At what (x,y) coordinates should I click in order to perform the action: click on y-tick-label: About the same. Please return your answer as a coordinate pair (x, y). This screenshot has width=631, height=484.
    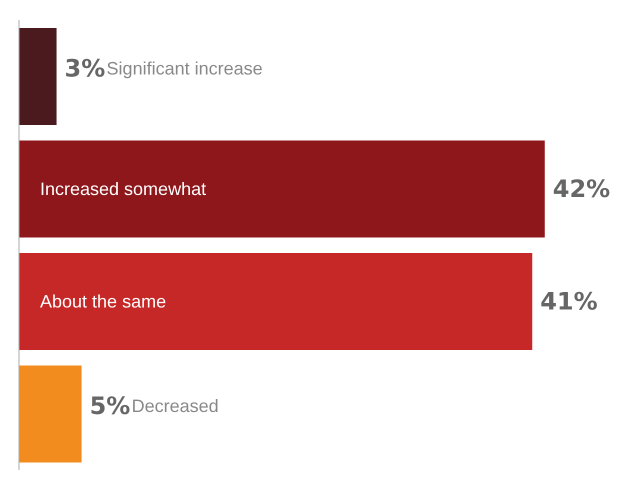
    Looking at the image, I should click on (103, 302).